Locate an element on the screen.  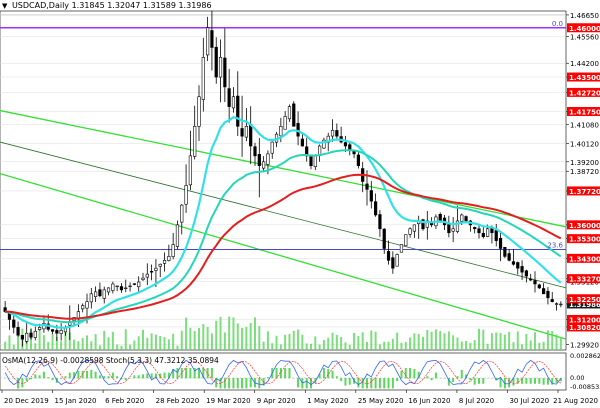
x-tick-label: 19 Mar 2020 is located at coordinates (228, 401).